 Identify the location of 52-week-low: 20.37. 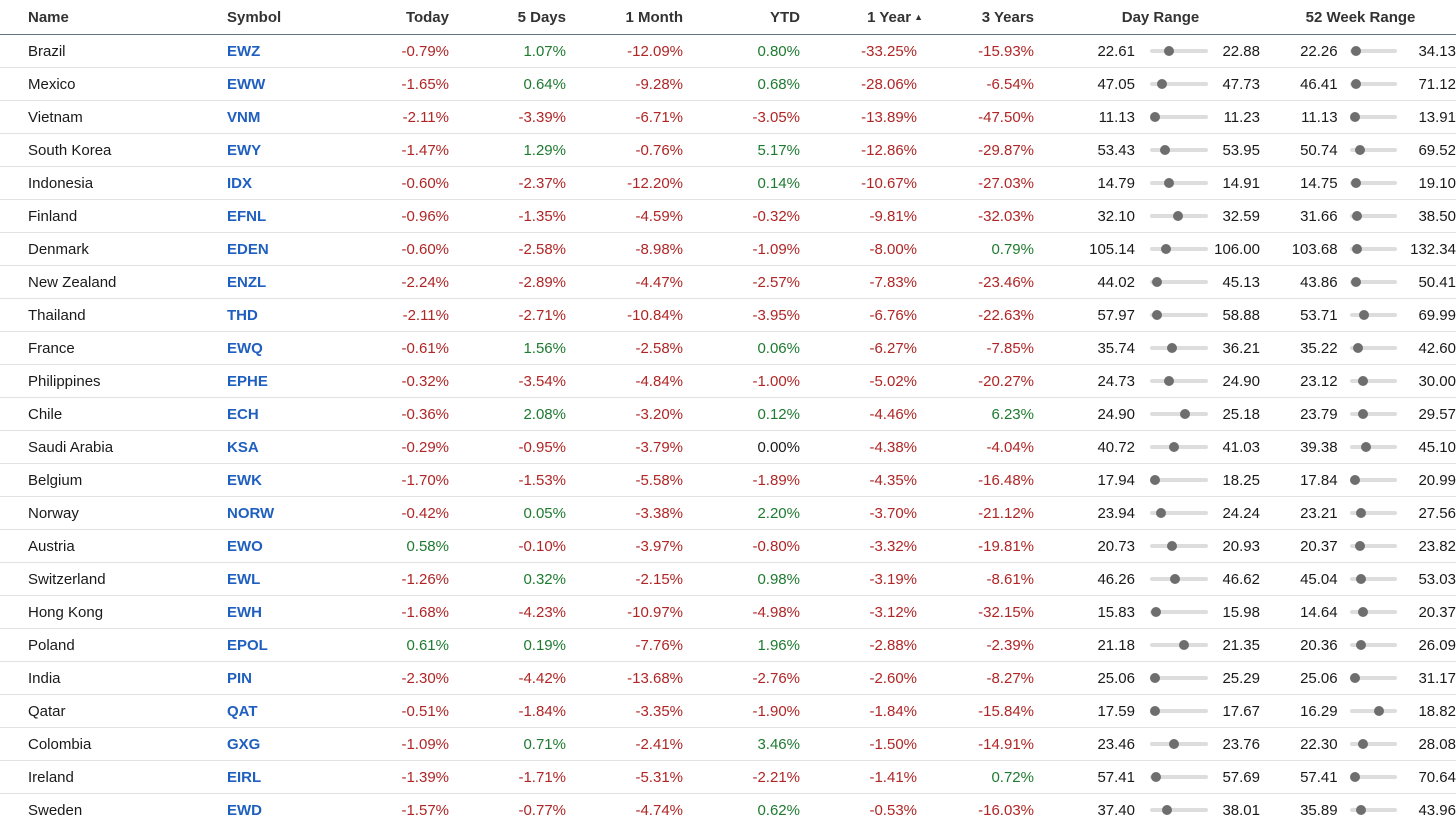
(1301, 546).